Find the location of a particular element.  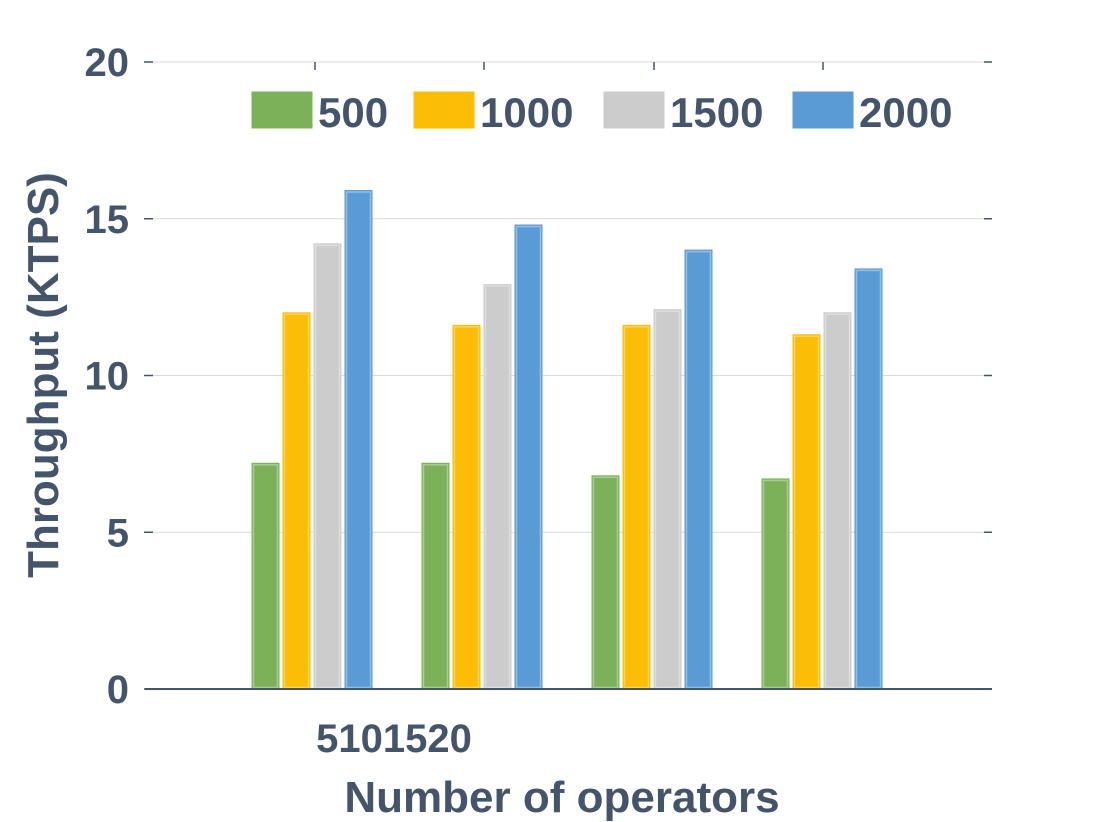

y-tick-label: 20 is located at coordinates (107, 63).